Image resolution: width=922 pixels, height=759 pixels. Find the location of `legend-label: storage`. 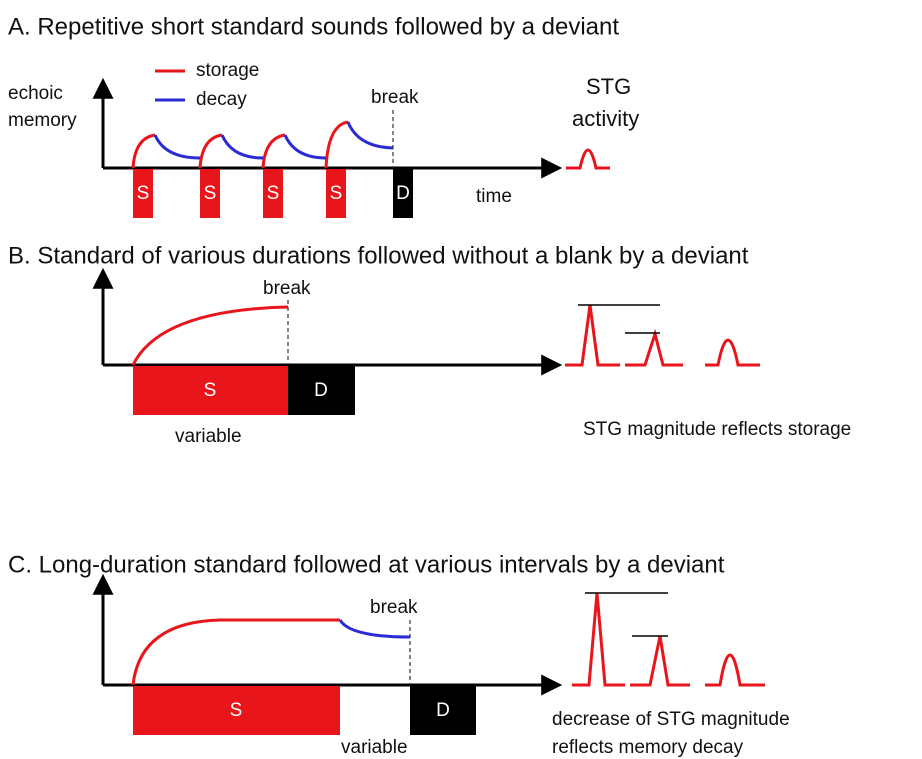

legend-label: storage is located at coordinates (227, 70).